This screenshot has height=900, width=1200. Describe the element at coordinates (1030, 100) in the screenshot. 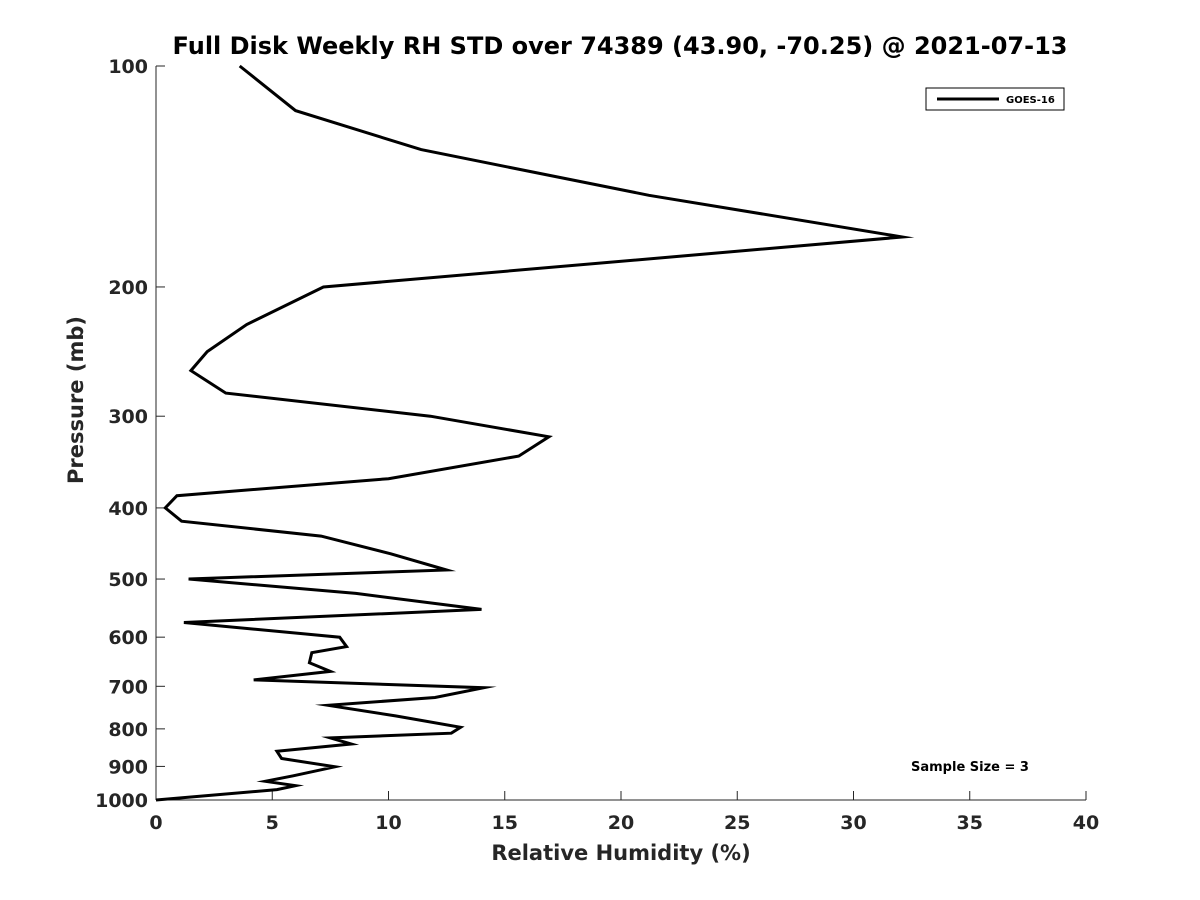

I see `legend-label-goes-16: GOES-16` at that location.